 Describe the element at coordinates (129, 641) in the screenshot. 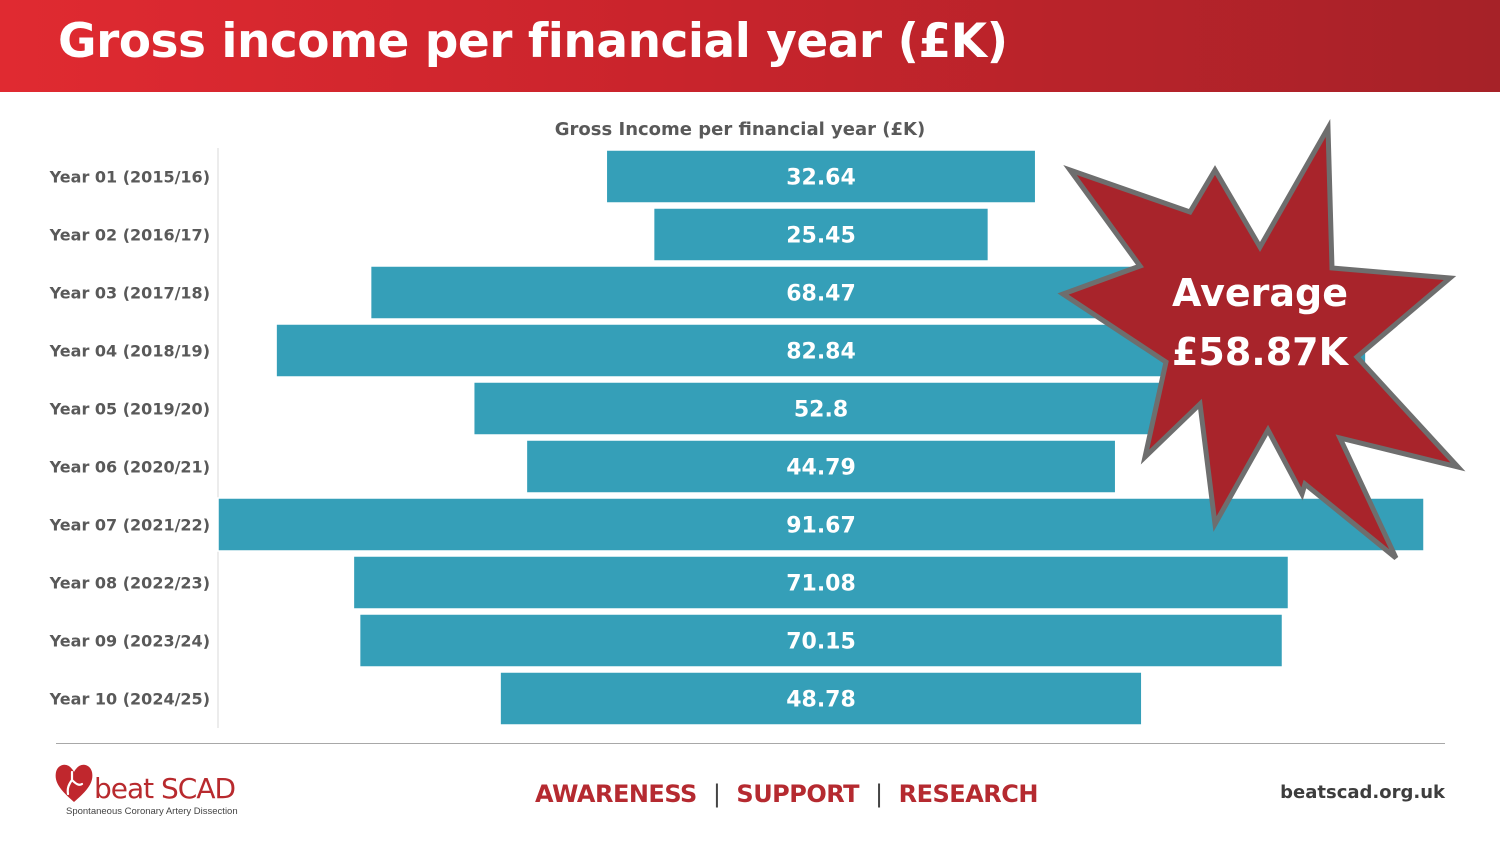

I see `category-label: Year 09 (2023/24)` at that location.